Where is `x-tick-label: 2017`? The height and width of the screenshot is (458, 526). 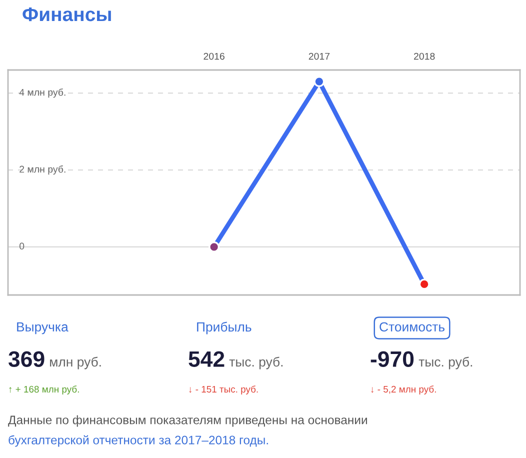
x-tick-label: 2017 is located at coordinates (319, 56).